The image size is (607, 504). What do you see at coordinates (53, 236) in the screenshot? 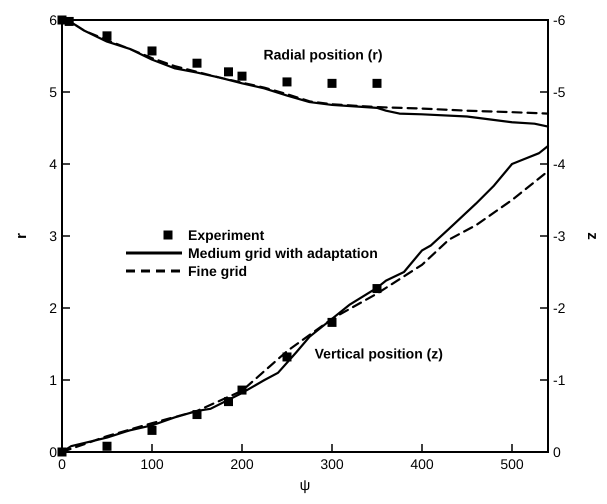
I see `y-tick-label: 3` at bounding box center [53, 236].